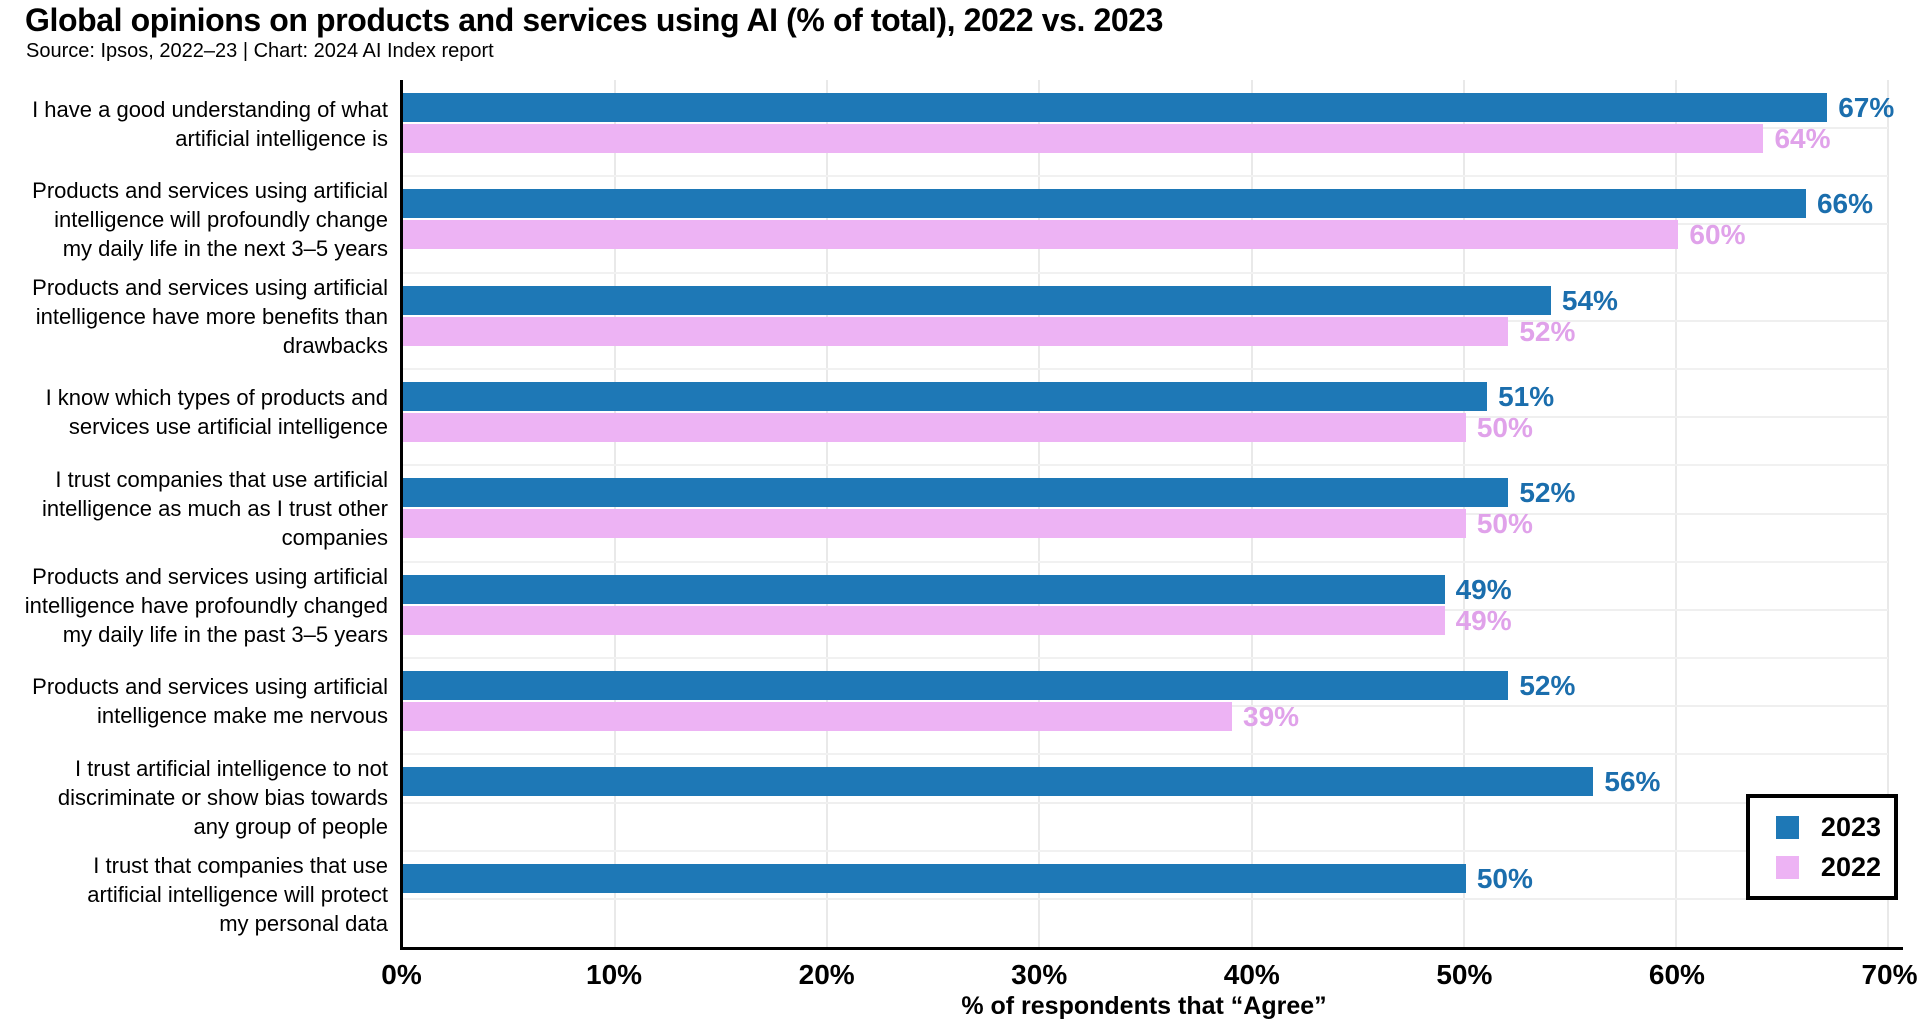  Describe the element at coordinates (1251, 974) in the screenshot. I see `x-tick-label: 40%` at that location.